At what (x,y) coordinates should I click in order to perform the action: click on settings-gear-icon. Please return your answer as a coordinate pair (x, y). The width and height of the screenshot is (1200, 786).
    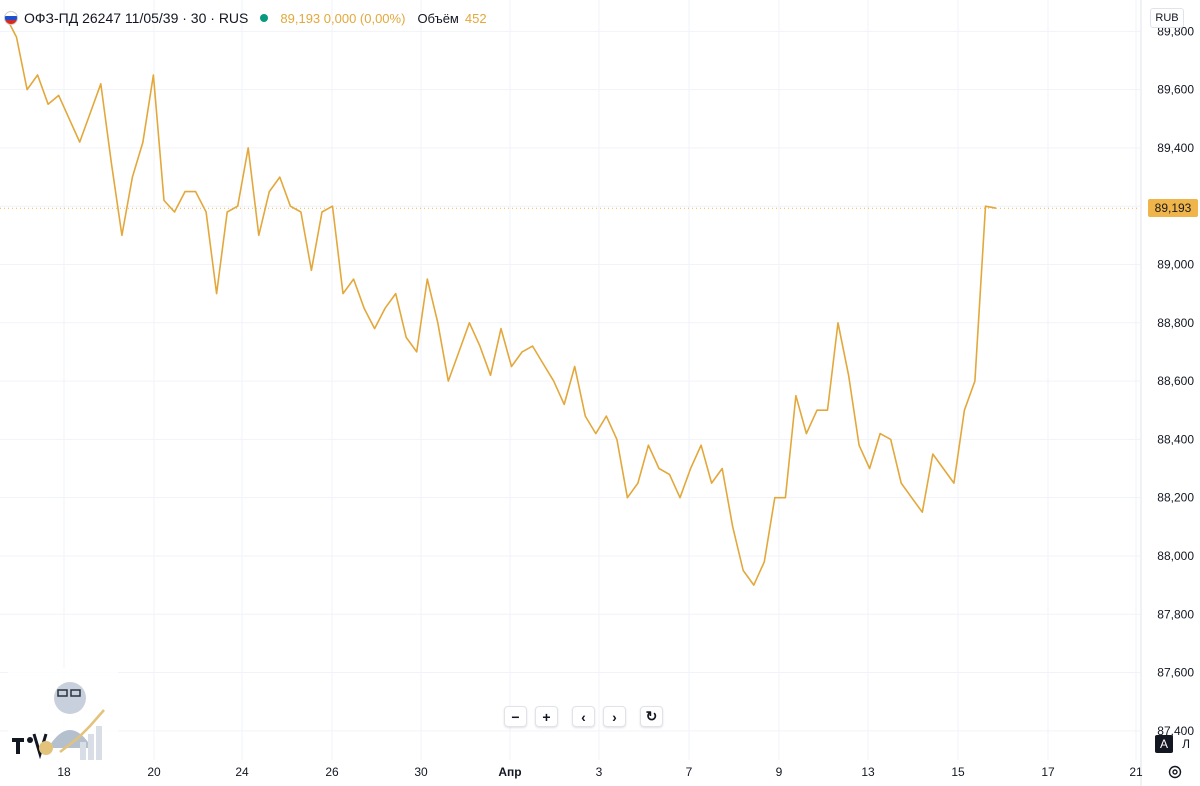
    Looking at the image, I should click on (1175, 772).